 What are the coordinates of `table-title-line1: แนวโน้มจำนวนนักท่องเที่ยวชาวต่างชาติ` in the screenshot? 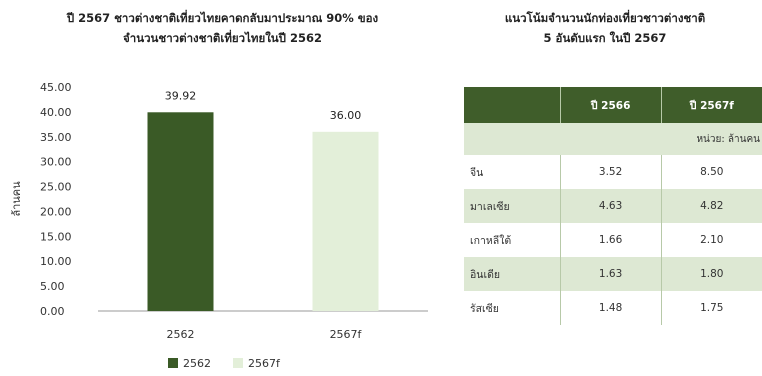 It's located at (605, 18).